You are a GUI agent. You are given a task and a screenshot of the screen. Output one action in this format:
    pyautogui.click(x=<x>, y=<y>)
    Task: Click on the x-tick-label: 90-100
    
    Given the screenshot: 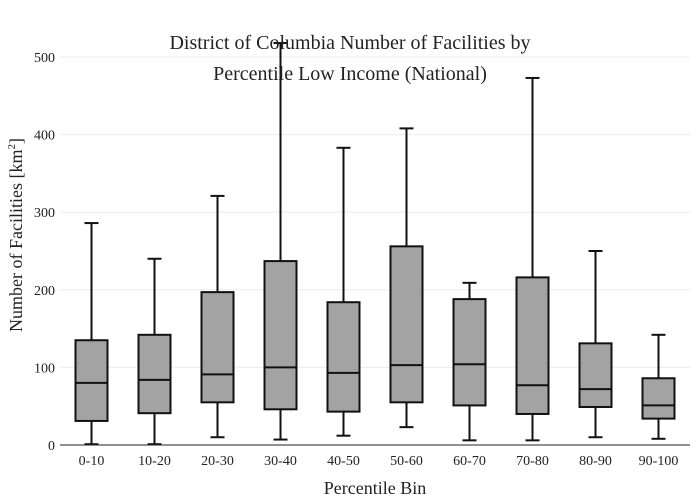 What is the action you would take?
    pyautogui.click(x=659, y=461)
    